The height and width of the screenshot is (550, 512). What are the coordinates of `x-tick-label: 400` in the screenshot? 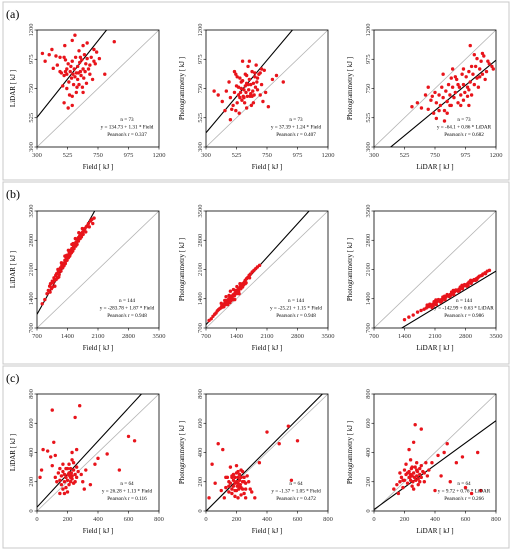 It's located at (98, 519).